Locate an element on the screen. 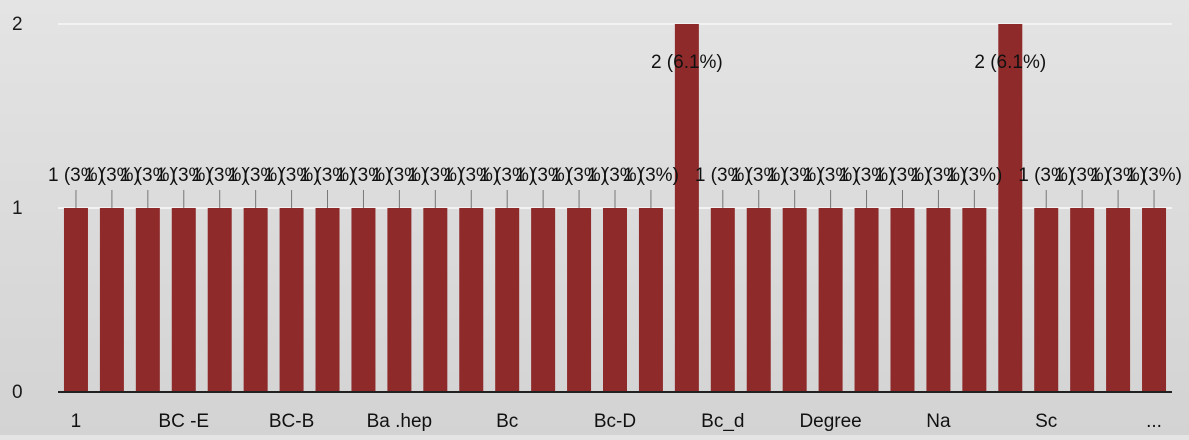  x-tick-label: Bc is located at coordinates (507, 421).